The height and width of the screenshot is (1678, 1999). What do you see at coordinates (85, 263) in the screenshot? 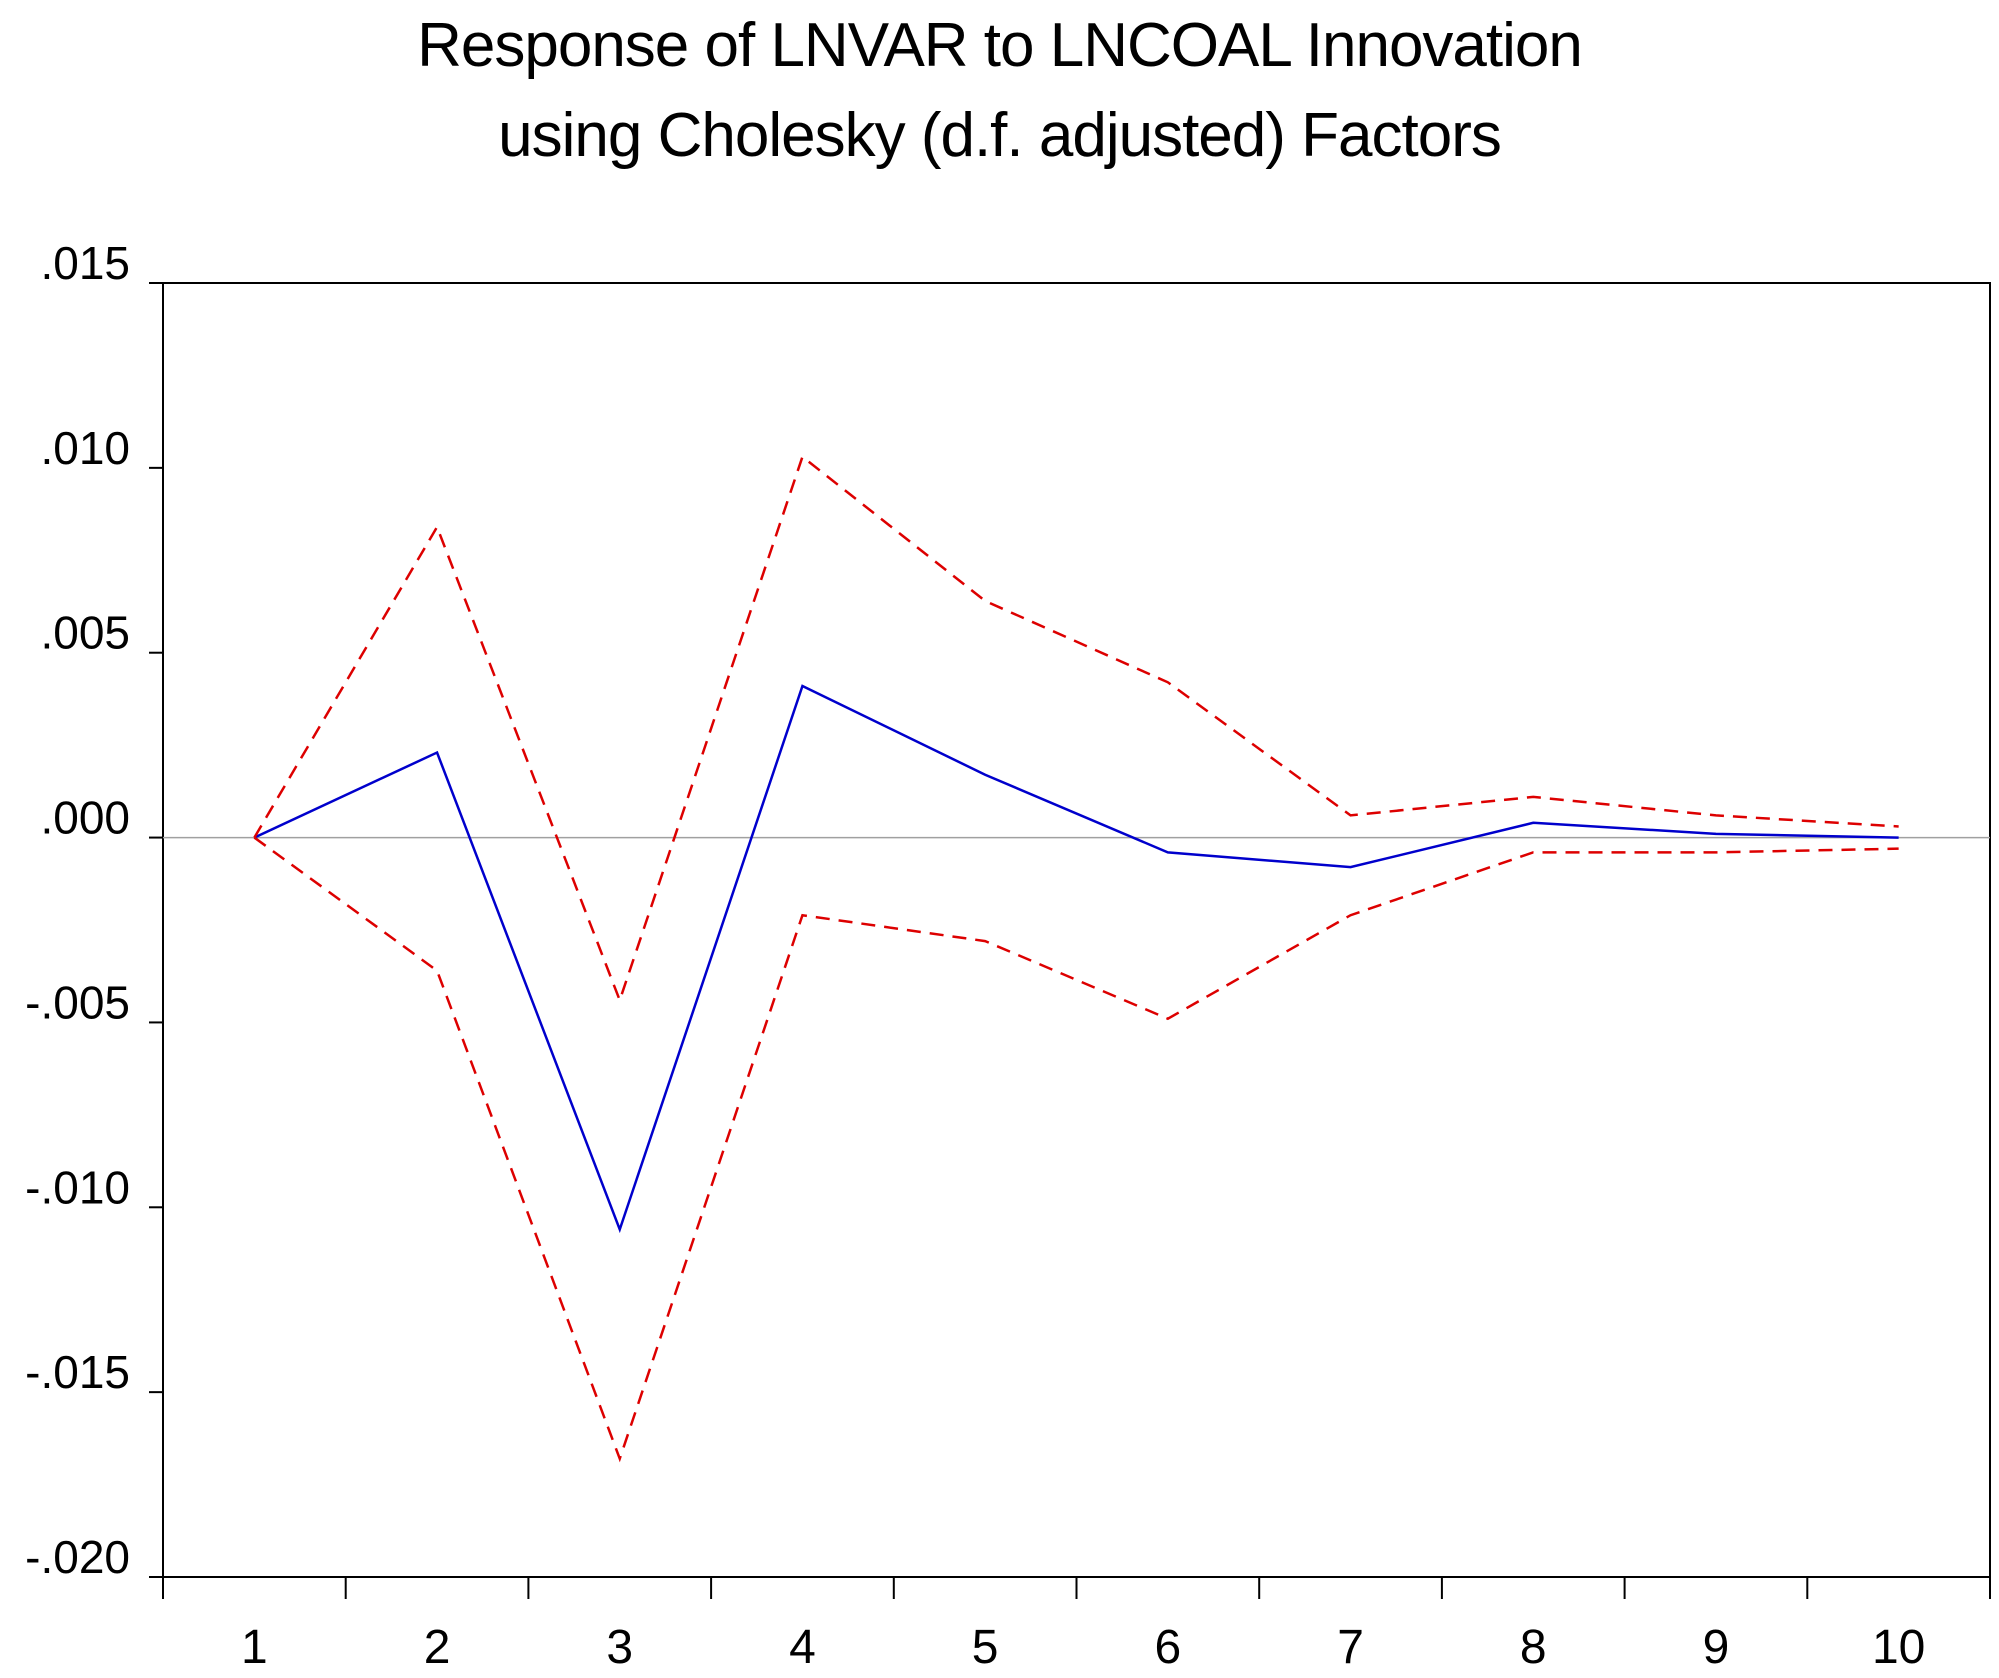
I see `y-tick-label: .015` at bounding box center [85, 263].